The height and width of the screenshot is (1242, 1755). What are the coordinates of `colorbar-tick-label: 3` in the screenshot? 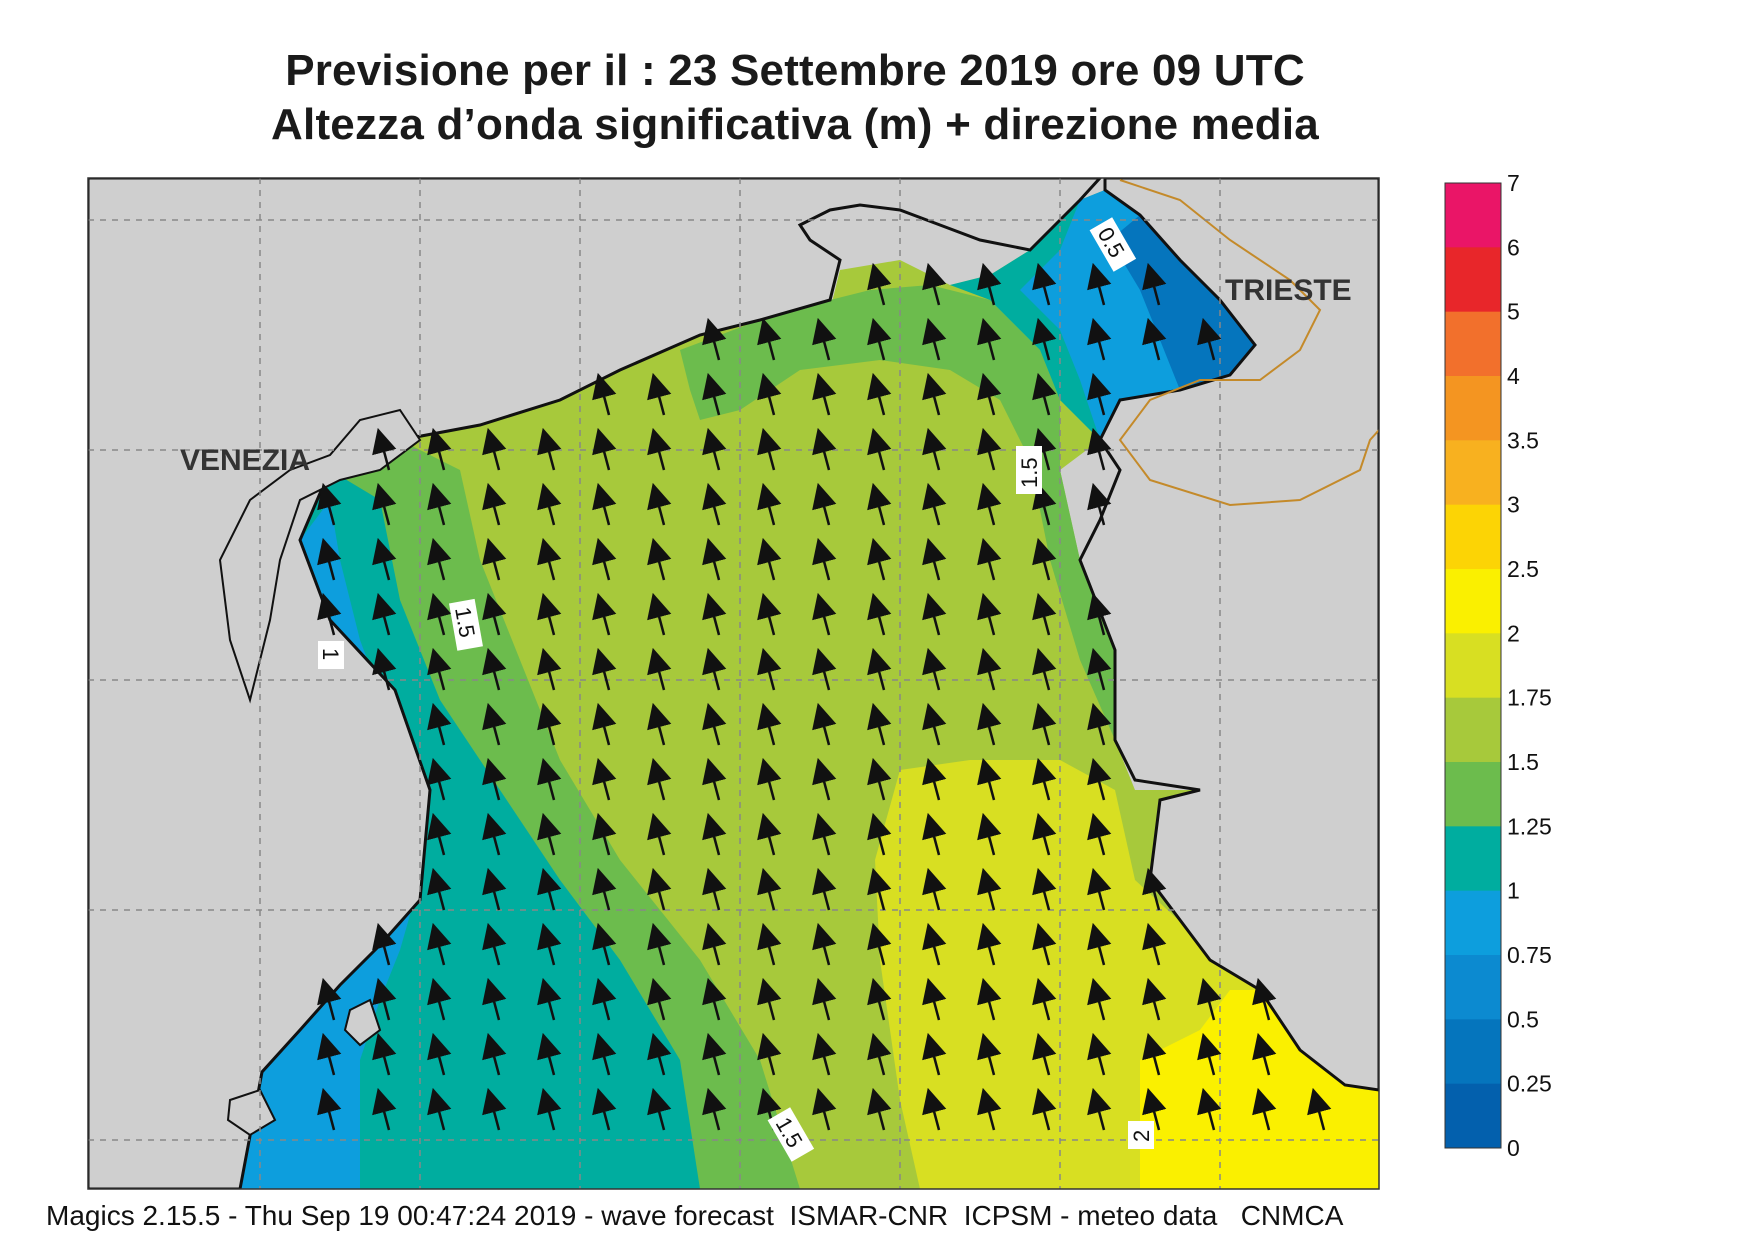 It's located at (1513, 505).